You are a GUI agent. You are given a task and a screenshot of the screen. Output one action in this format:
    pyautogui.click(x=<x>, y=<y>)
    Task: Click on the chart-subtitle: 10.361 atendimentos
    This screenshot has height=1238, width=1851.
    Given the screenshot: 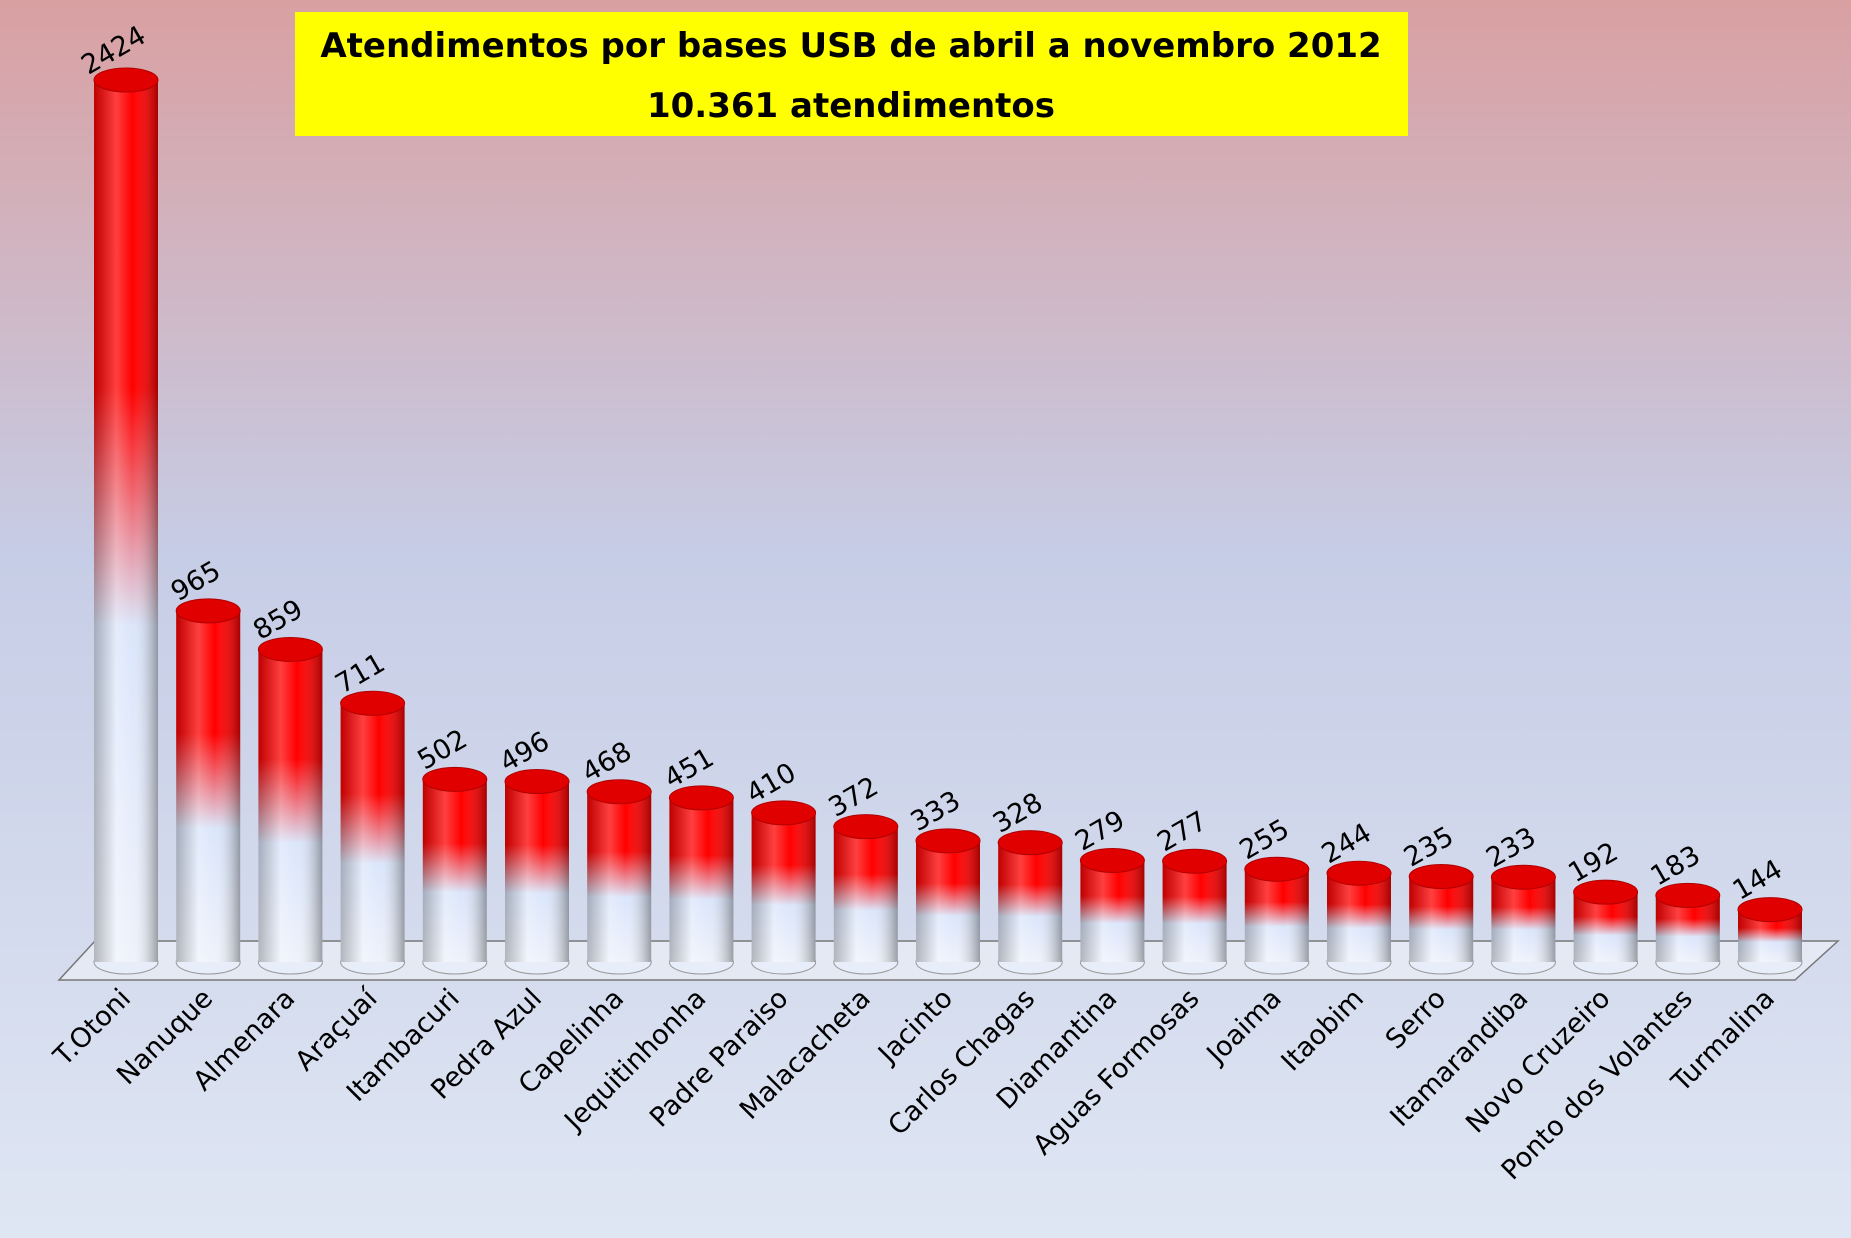 What is the action you would take?
    pyautogui.click(x=851, y=106)
    